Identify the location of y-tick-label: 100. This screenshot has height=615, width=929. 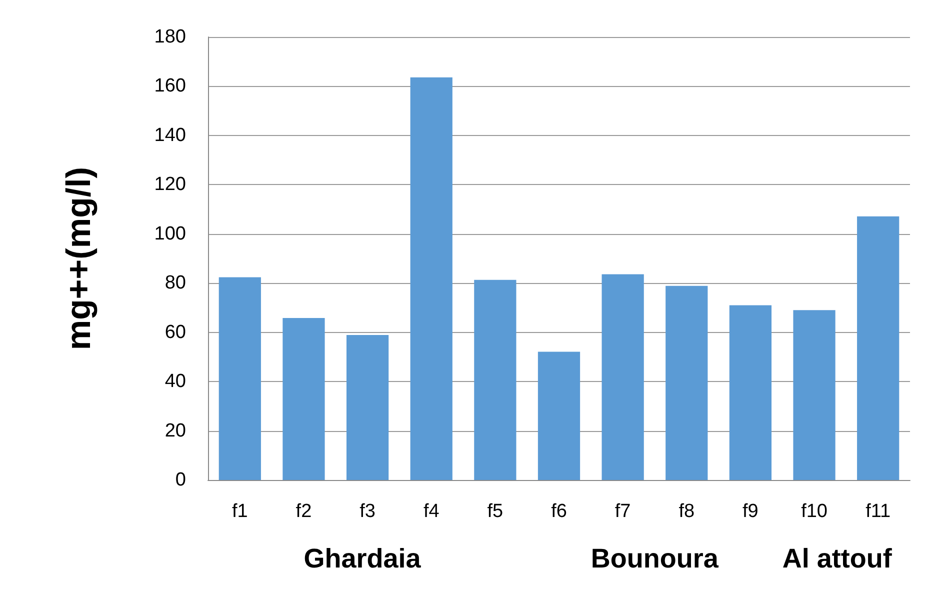
(170, 233).